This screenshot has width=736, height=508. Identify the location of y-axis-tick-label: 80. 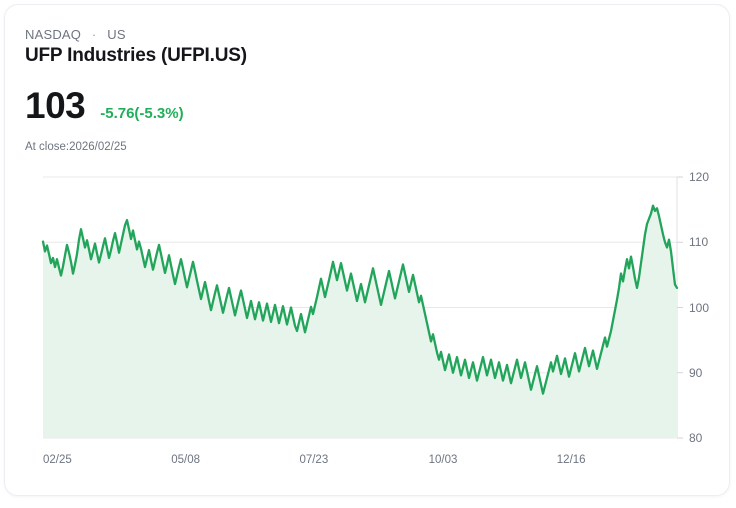
(696, 438).